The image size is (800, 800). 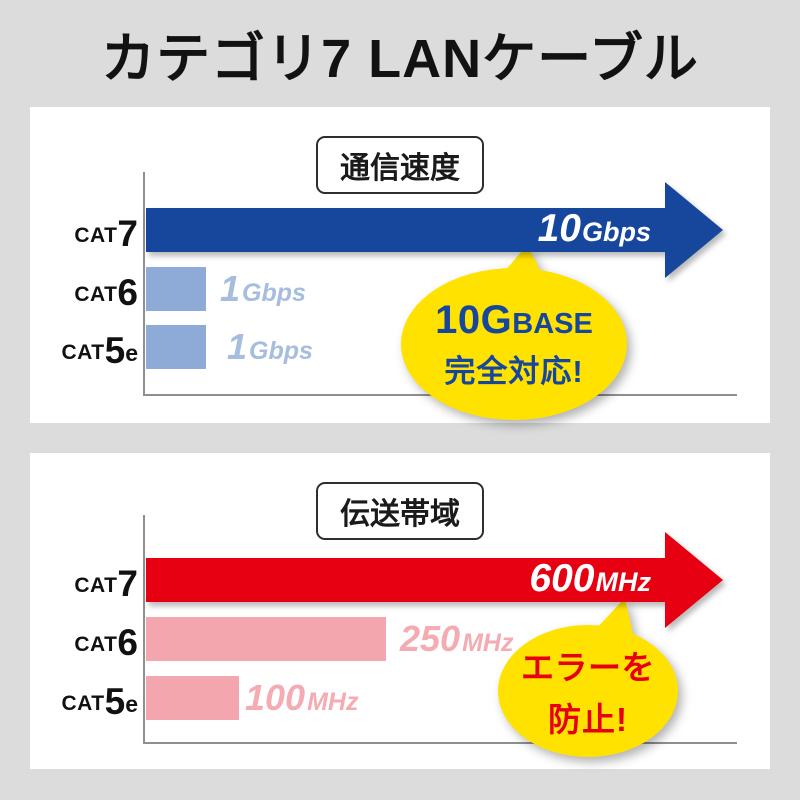 What do you see at coordinates (440, 743) in the screenshot?
I see `bandwidth-x-axis` at bounding box center [440, 743].